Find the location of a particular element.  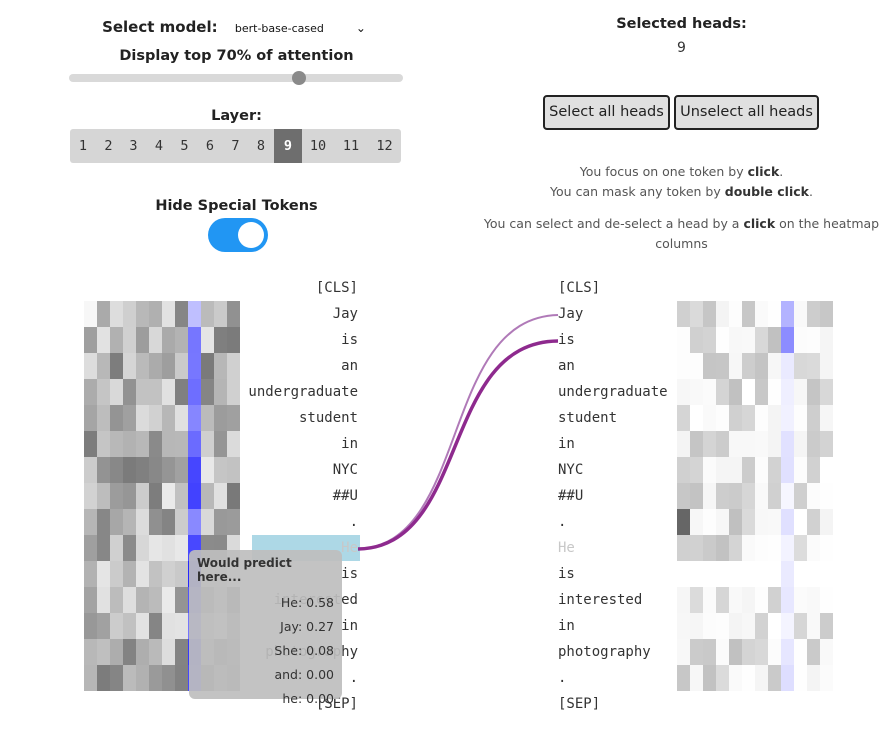

threshold-slider-thumb is located at coordinates (299, 78).